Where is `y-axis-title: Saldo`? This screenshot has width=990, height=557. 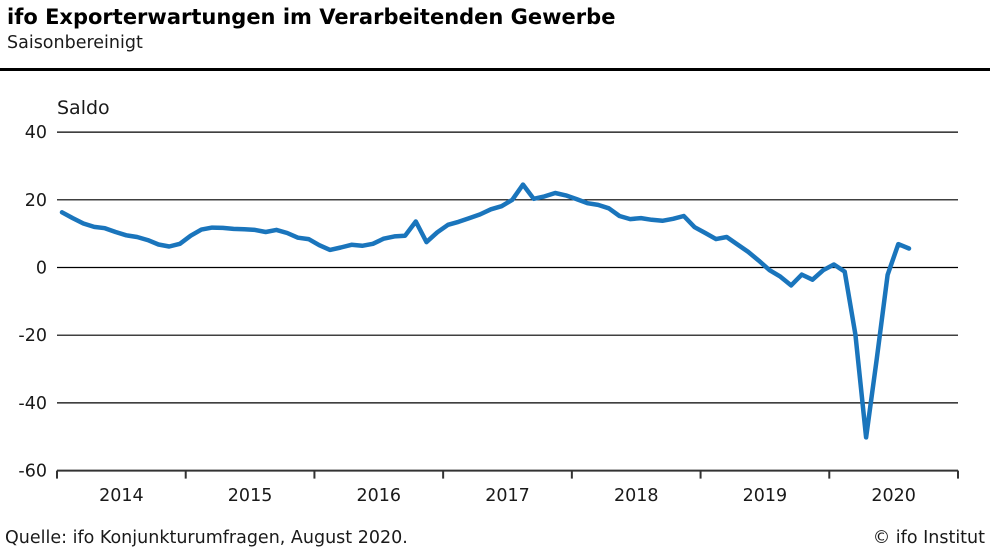
y-axis-title: Saldo is located at coordinates (83, 108).